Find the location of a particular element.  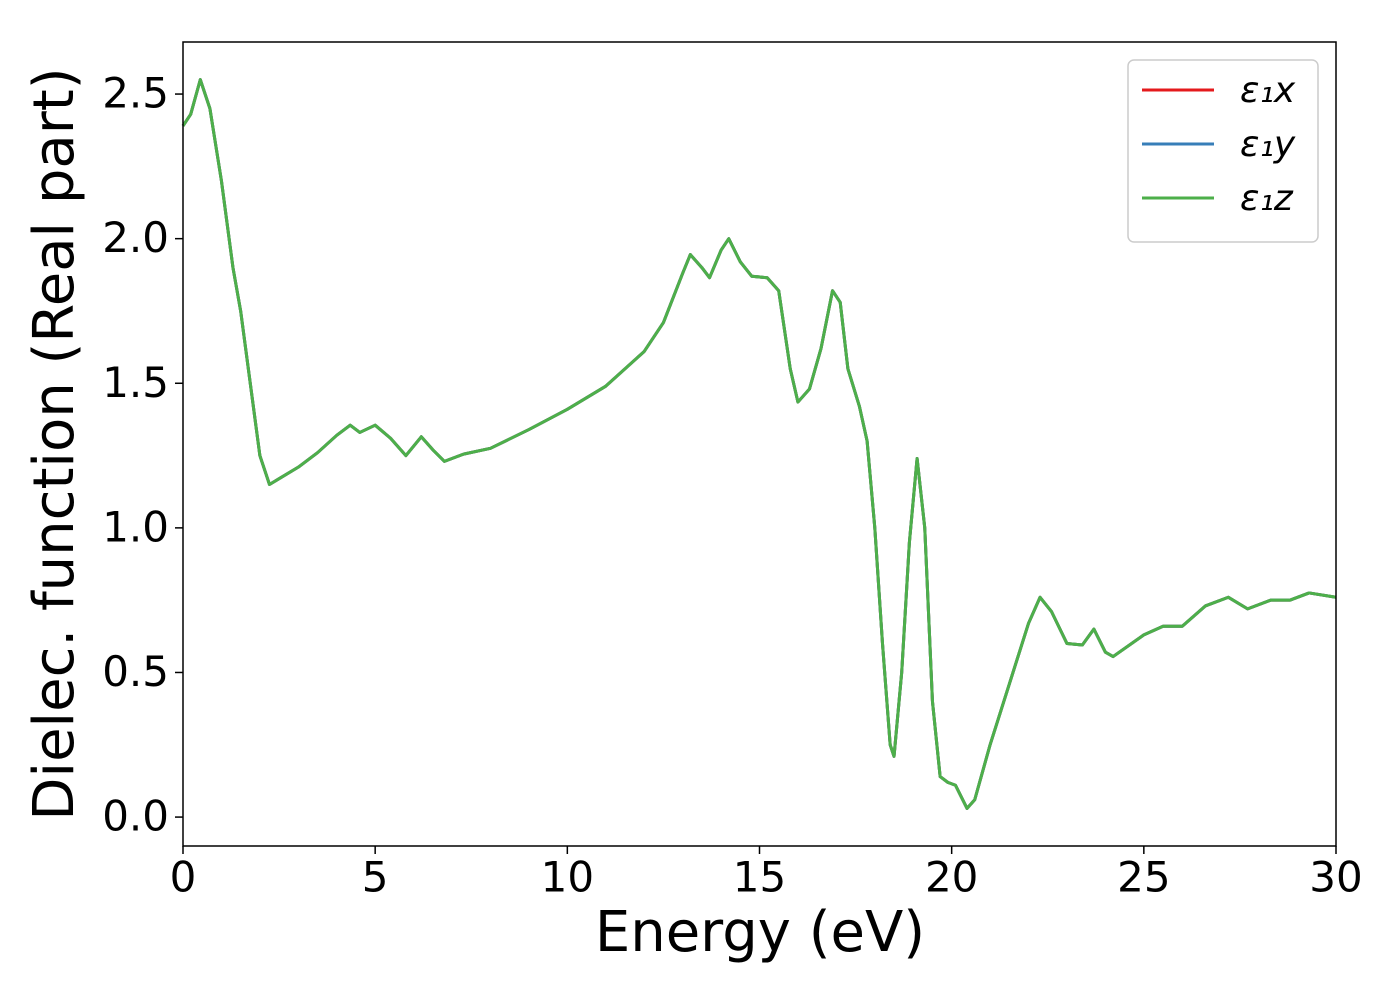

y-tick-label: 0.5 is located at coordinates (135, 671).